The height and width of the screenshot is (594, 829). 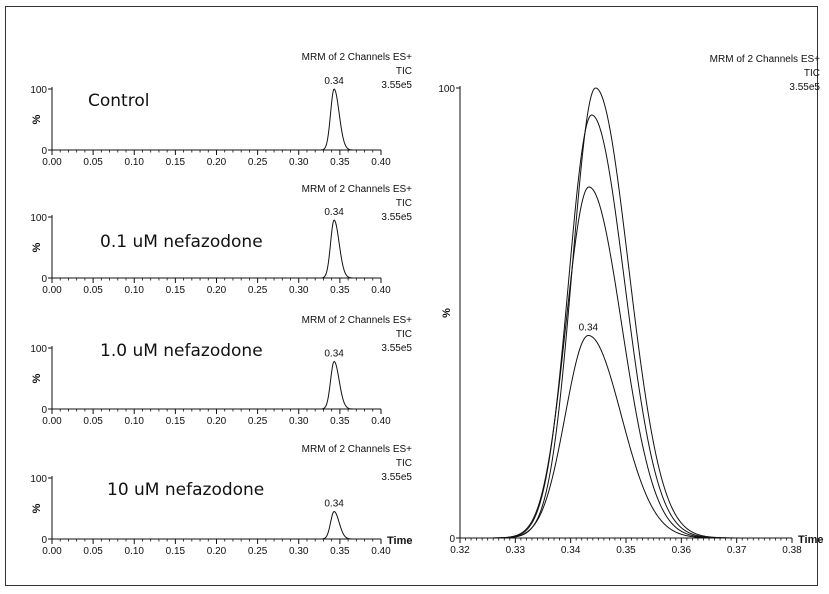 I want to click on panel-4-y-tick-label: 100, so click(x=38, y=479).